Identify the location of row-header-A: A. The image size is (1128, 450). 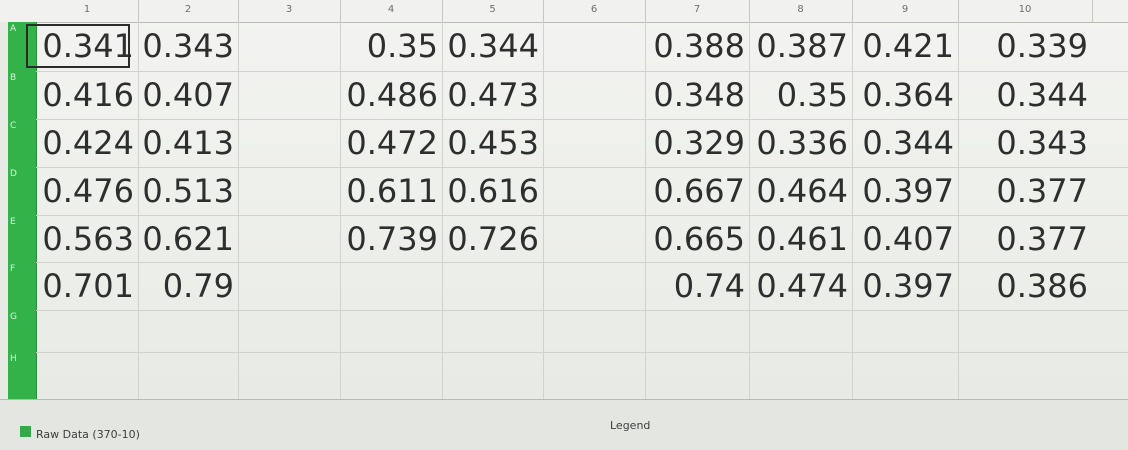
(13, 29).